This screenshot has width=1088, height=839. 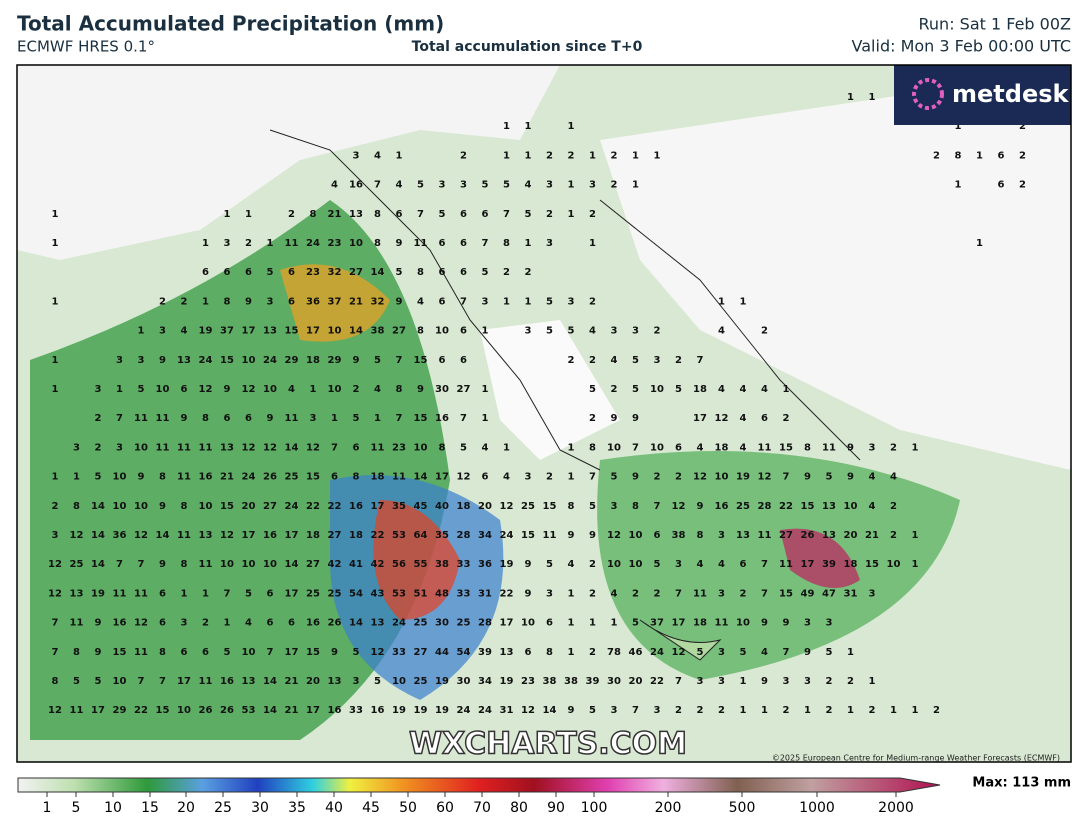 What do you see at coordinates (1021, 783) in the screenshot?
I see `max-value: Max: 113 mm` at bounding box center [1021, 783].